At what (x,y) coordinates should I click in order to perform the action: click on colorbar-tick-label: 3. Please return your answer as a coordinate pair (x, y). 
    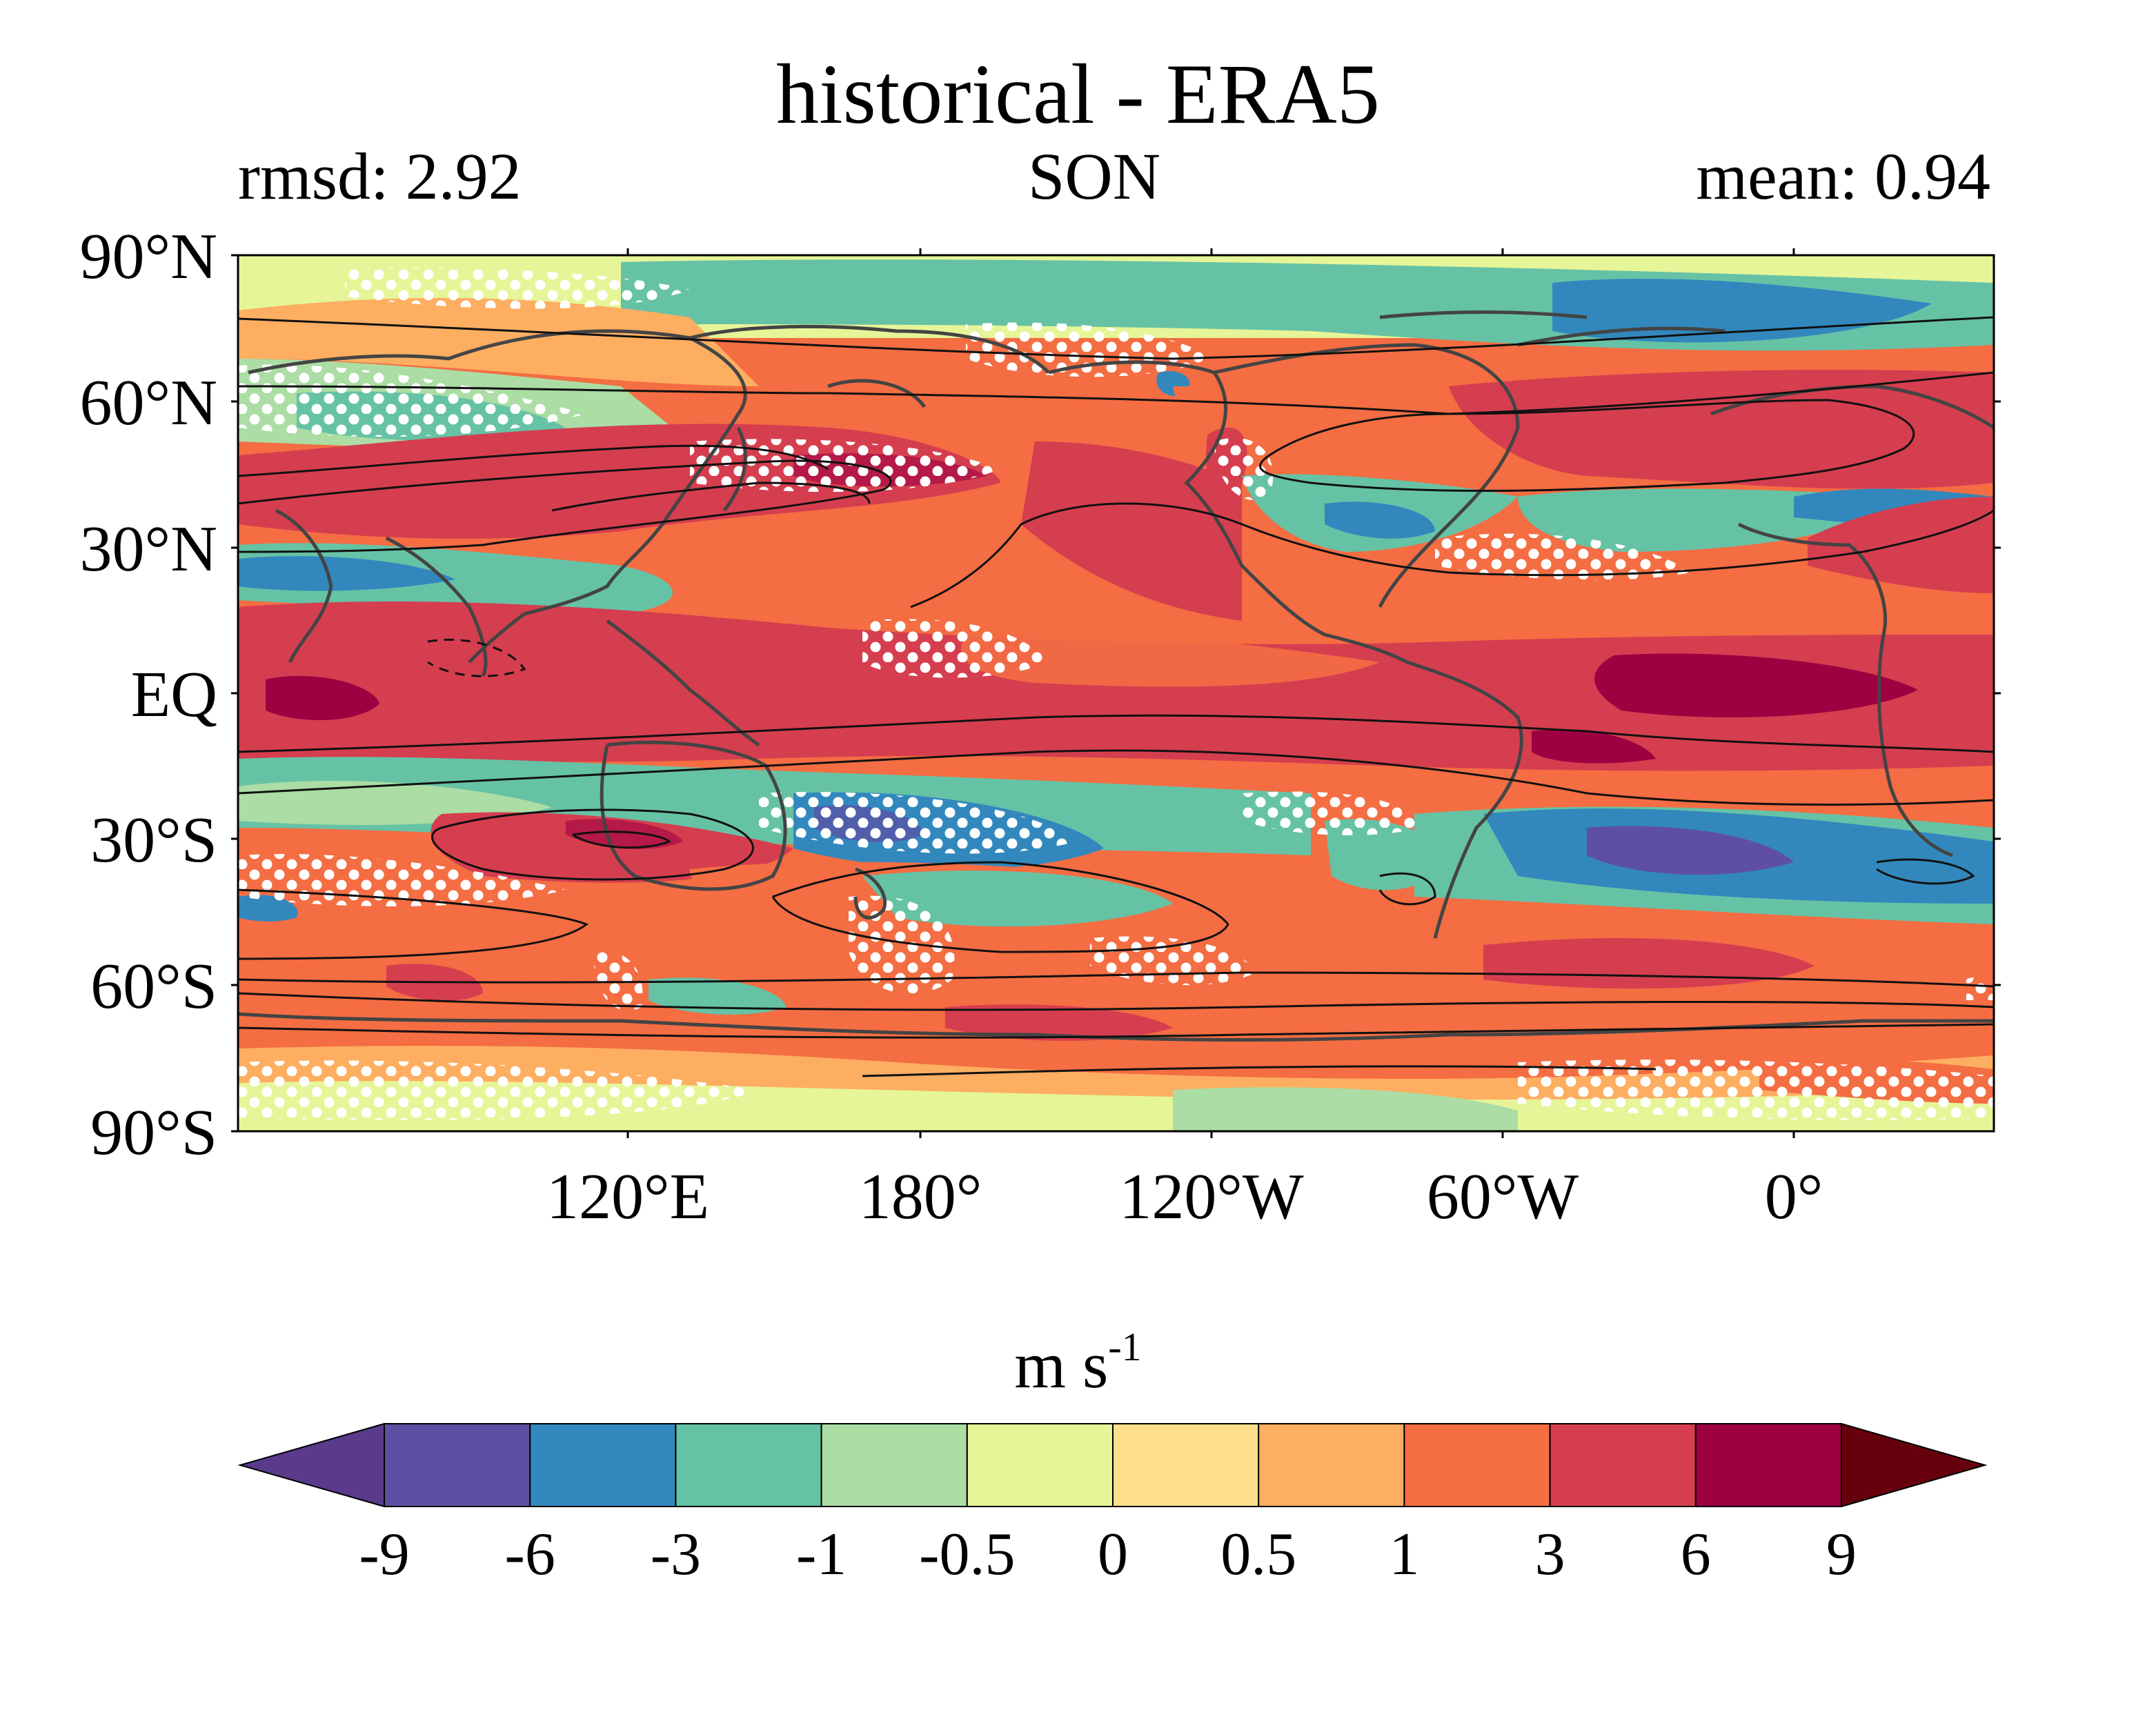
    Looking at the image, I should click on (1550, 1554).